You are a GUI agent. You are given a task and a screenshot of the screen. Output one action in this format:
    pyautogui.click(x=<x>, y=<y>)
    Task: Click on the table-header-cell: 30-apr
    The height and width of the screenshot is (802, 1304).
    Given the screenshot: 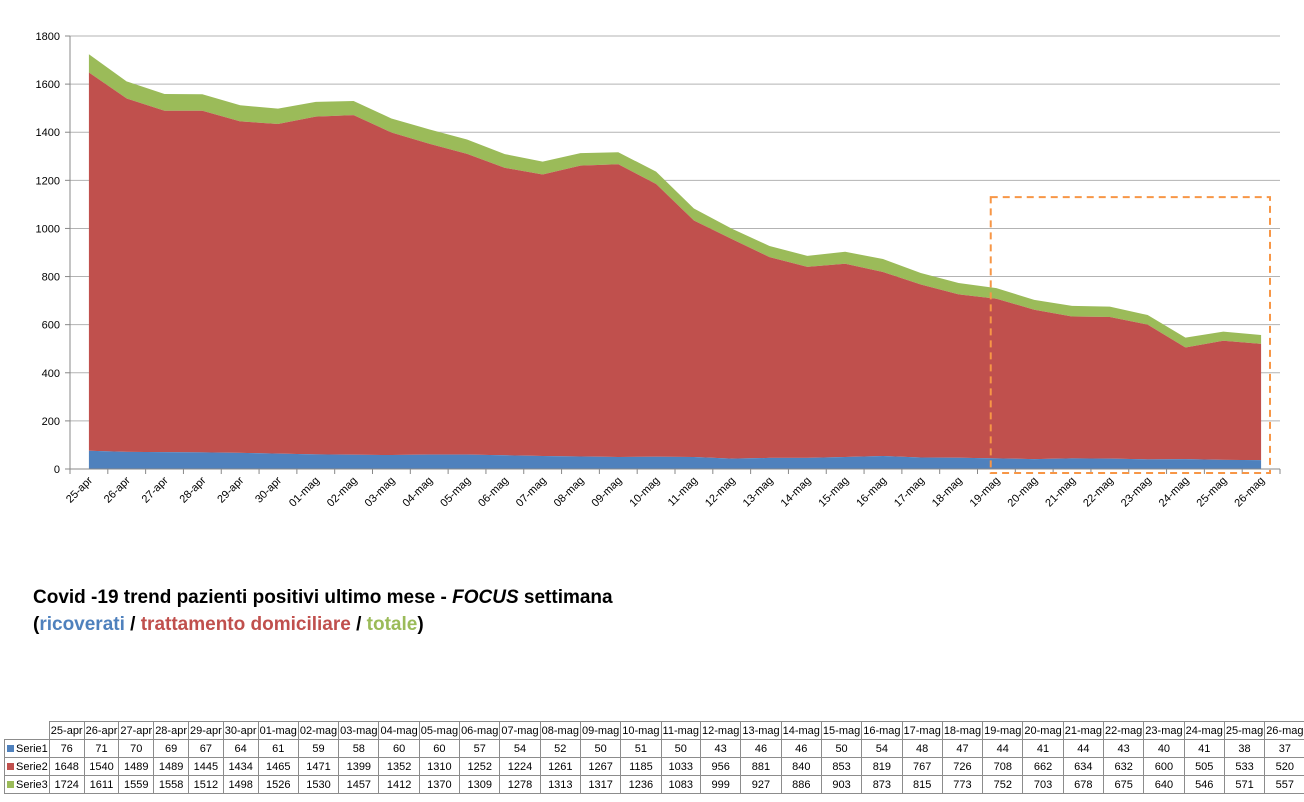 What is the action you would take?
    pyautogui.click(x=240, y=730)
    